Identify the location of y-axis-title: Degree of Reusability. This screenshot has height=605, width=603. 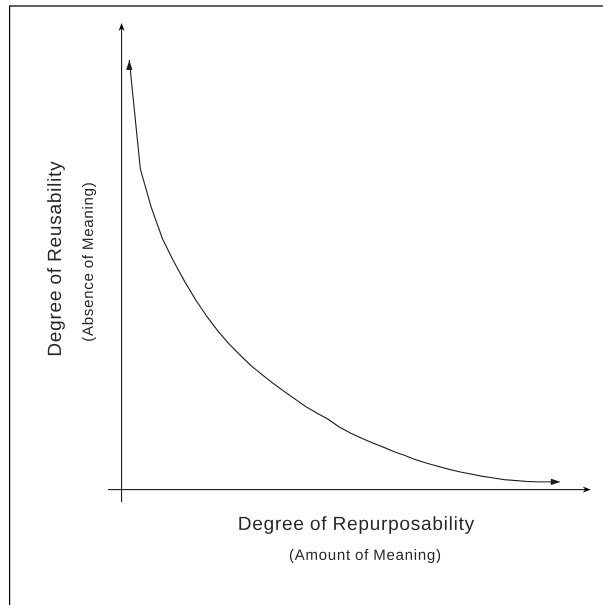
(56, 258).